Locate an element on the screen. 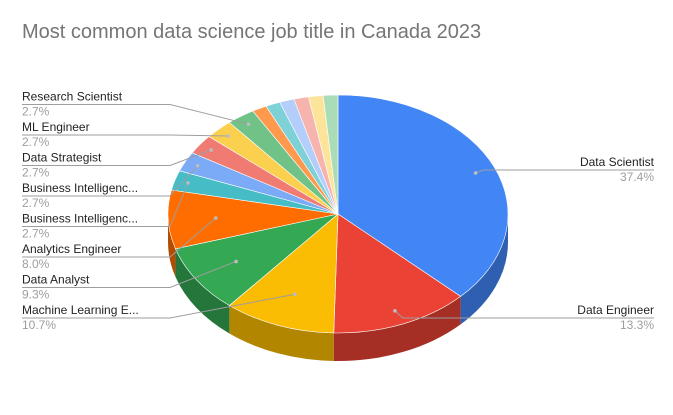  slice-value-label: 8.0% is located at coordinates (36, 264).